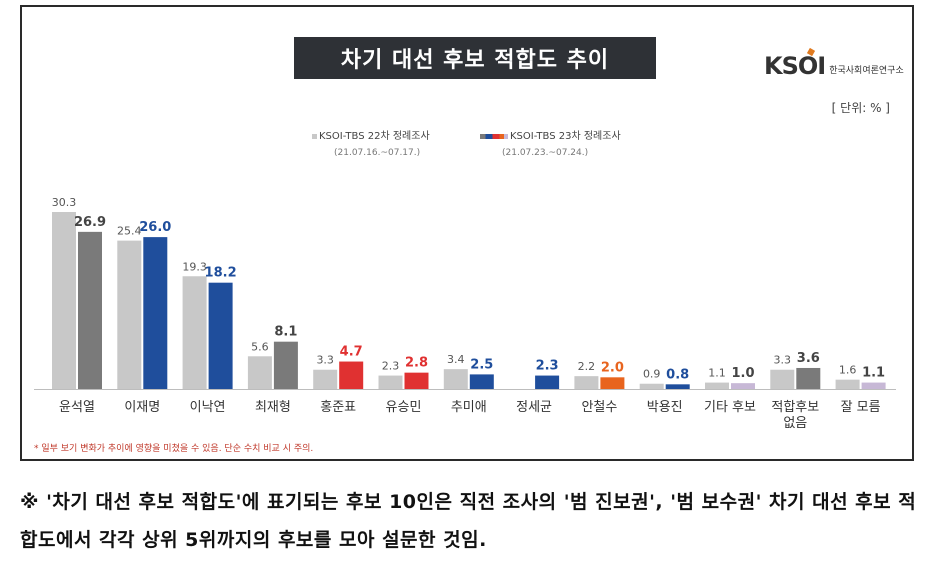 This screenshot has width=934, height=566. I want to click on category-label-4: 홍준표, so click(338, 407).